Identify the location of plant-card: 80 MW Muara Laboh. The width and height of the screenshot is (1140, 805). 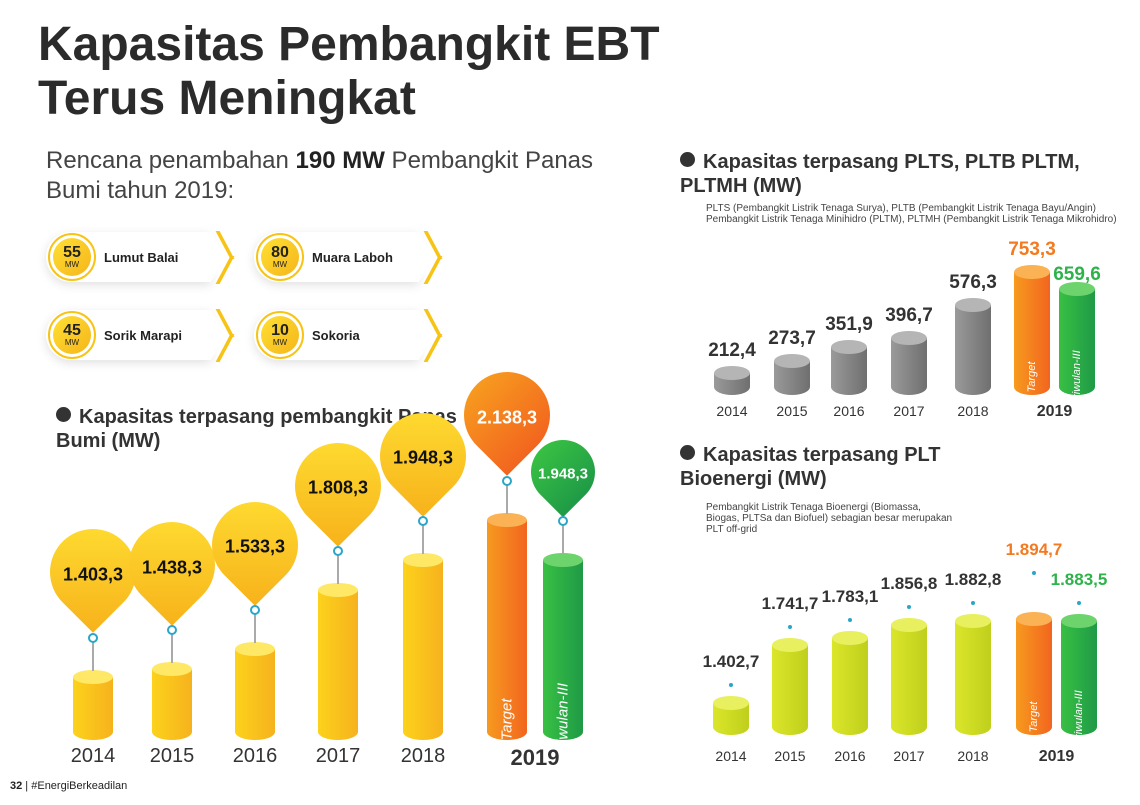
(343, 257).